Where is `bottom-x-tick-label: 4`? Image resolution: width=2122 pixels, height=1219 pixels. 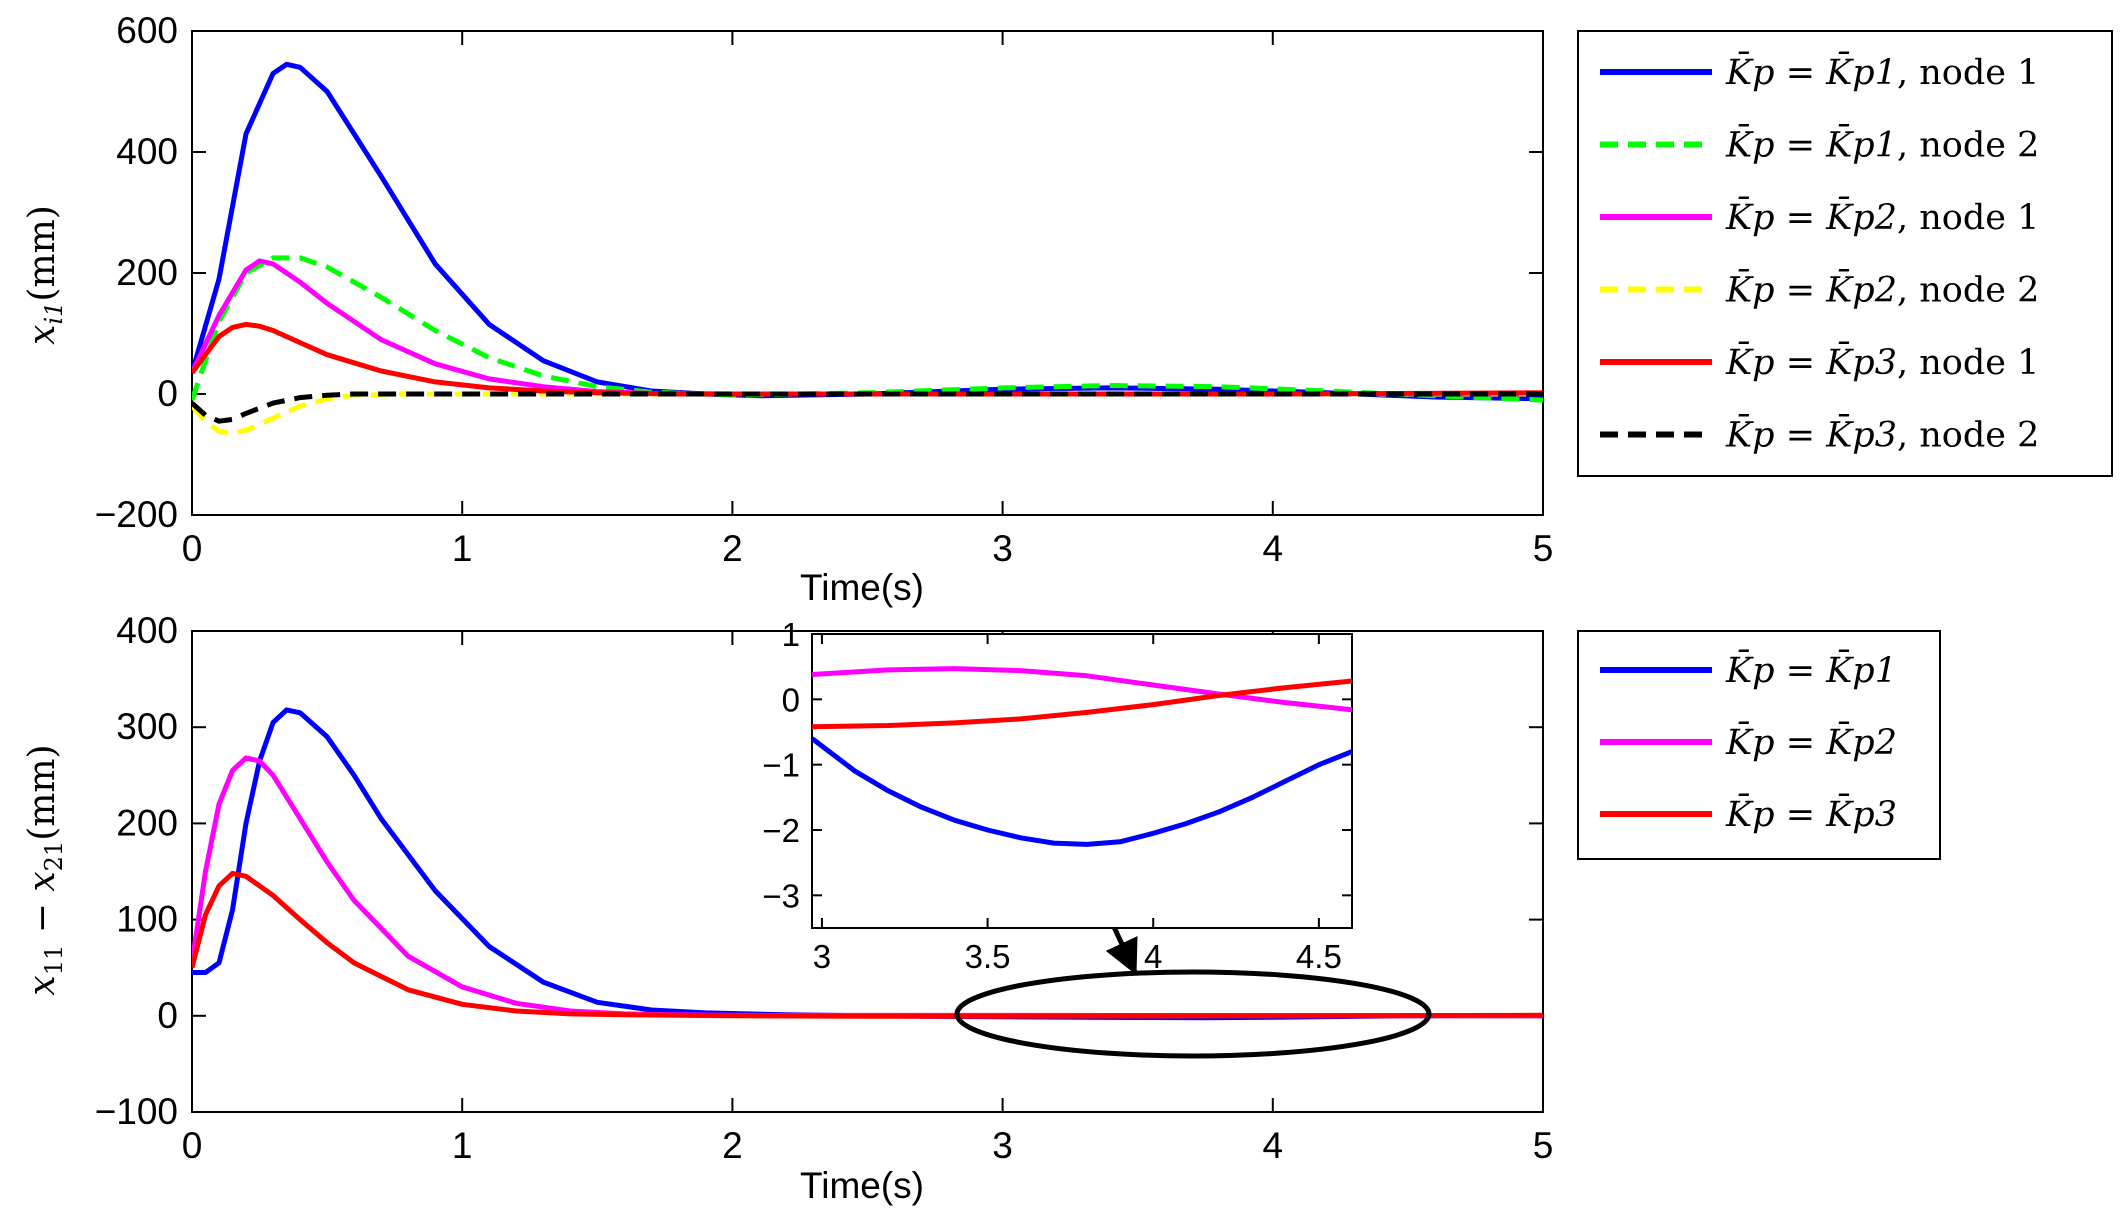 bottom-x-tick-label: 4 is located at coordinates (1273, 1145).